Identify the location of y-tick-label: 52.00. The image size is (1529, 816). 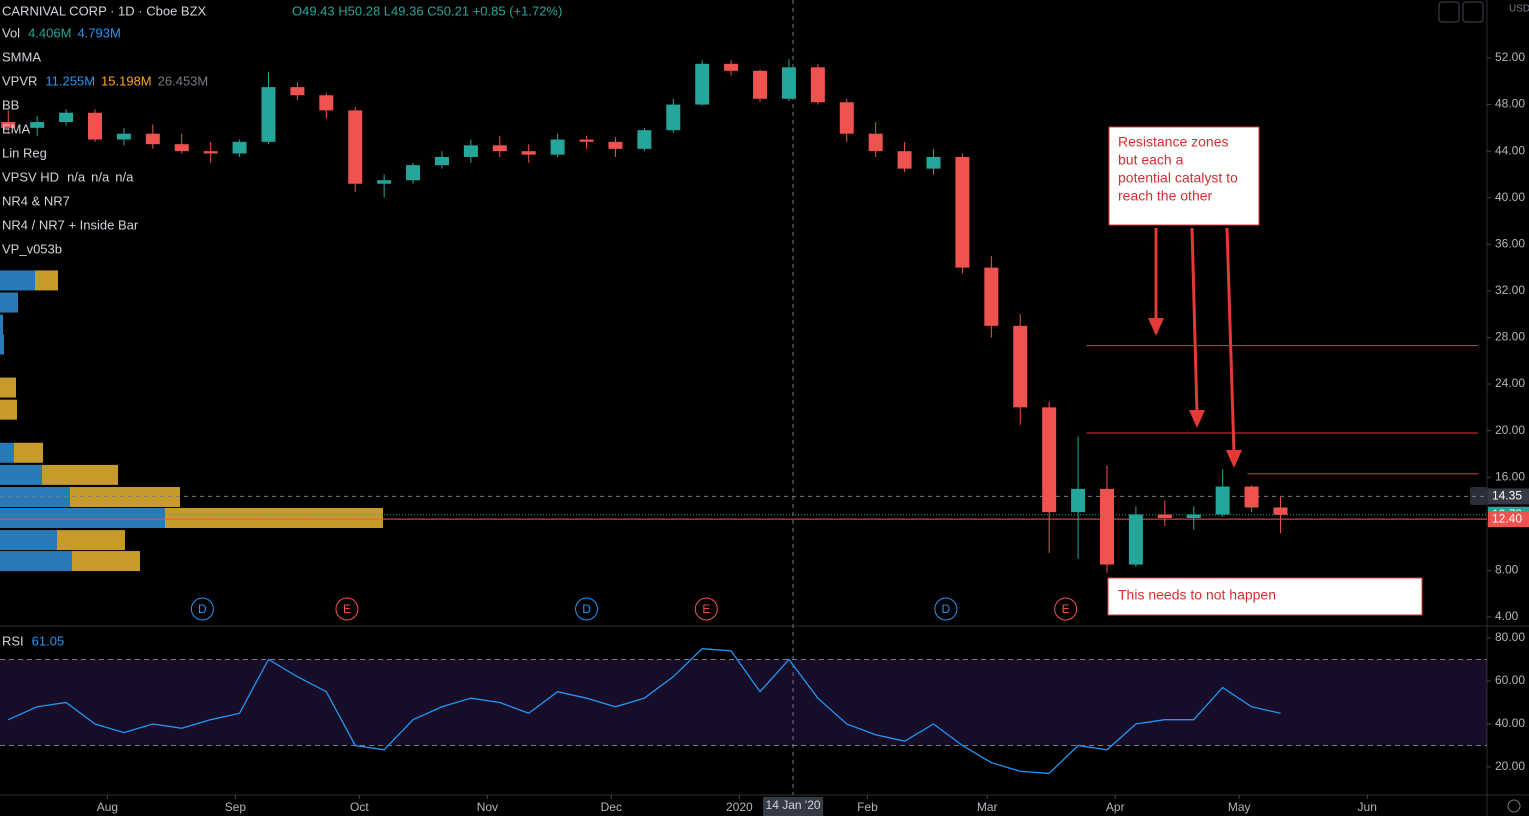
(1510, 57).